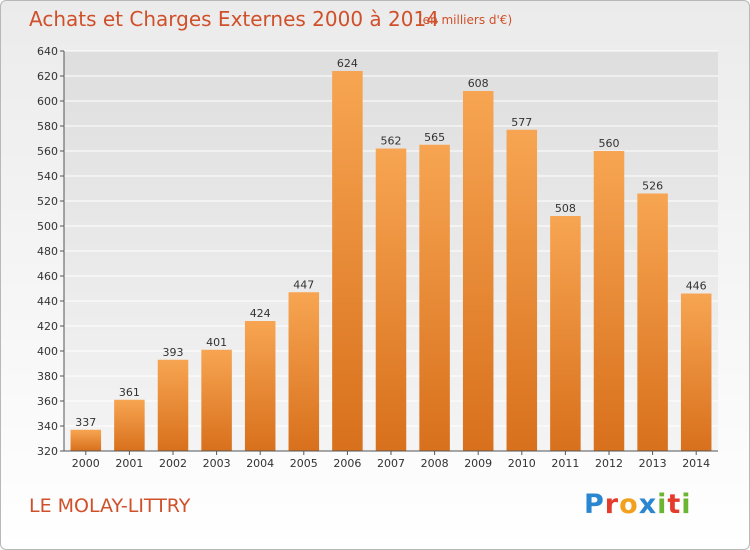 The width and height of the screenshot is (750, 550). I want to click on chart-title: Achats et Charges Externes 2000 à 2014, so click(234, 19).